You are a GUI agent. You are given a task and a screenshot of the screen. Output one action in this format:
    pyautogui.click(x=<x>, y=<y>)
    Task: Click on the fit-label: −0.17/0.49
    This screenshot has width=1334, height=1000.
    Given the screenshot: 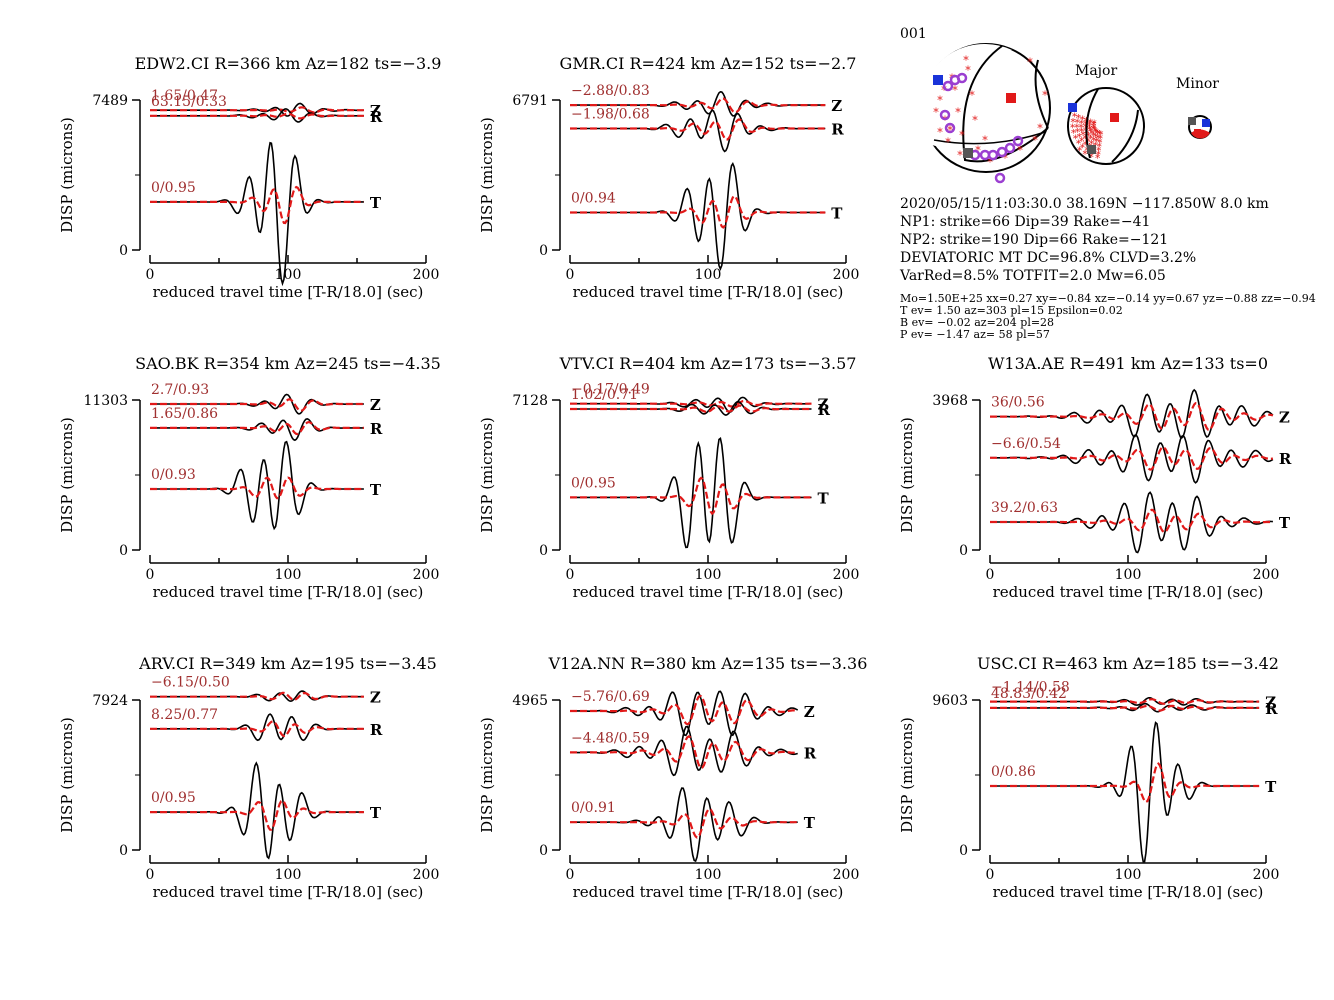 What is the action you would take?
    pyautogui.click(x=610, y=390)
    